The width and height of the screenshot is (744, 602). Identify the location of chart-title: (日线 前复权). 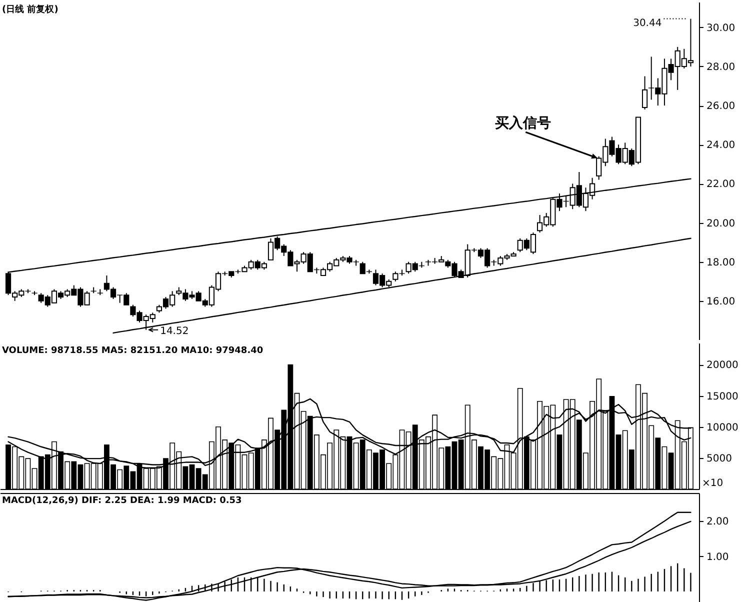
(30, 9).